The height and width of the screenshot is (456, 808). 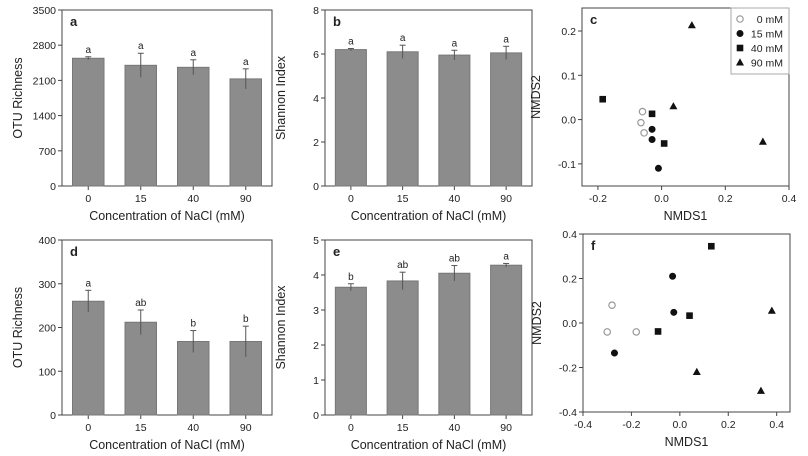 What do you see at coordinates (631, 425) in the screenshot?
I see `x-tick-label: -0.2` at bounding box center [631, 425].